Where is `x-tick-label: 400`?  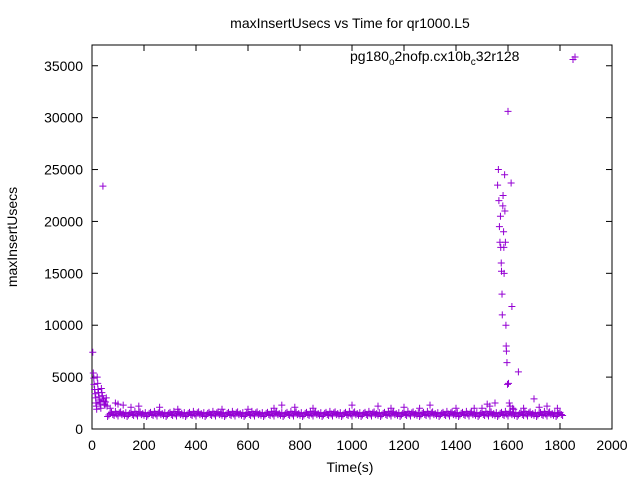 x-tick-label: 400 is located at coordinates (196, 445).